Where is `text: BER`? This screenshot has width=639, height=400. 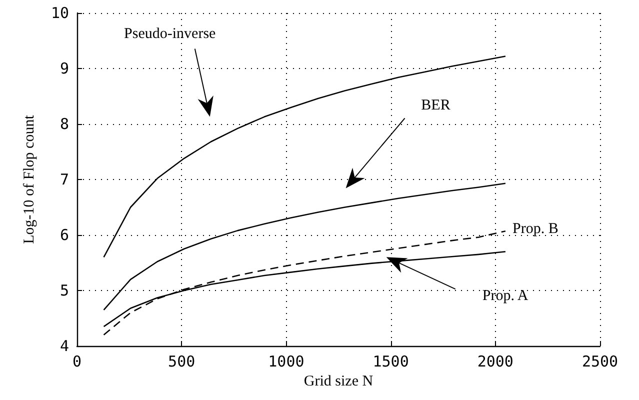 text: BER is located at coordinates (435, 105).